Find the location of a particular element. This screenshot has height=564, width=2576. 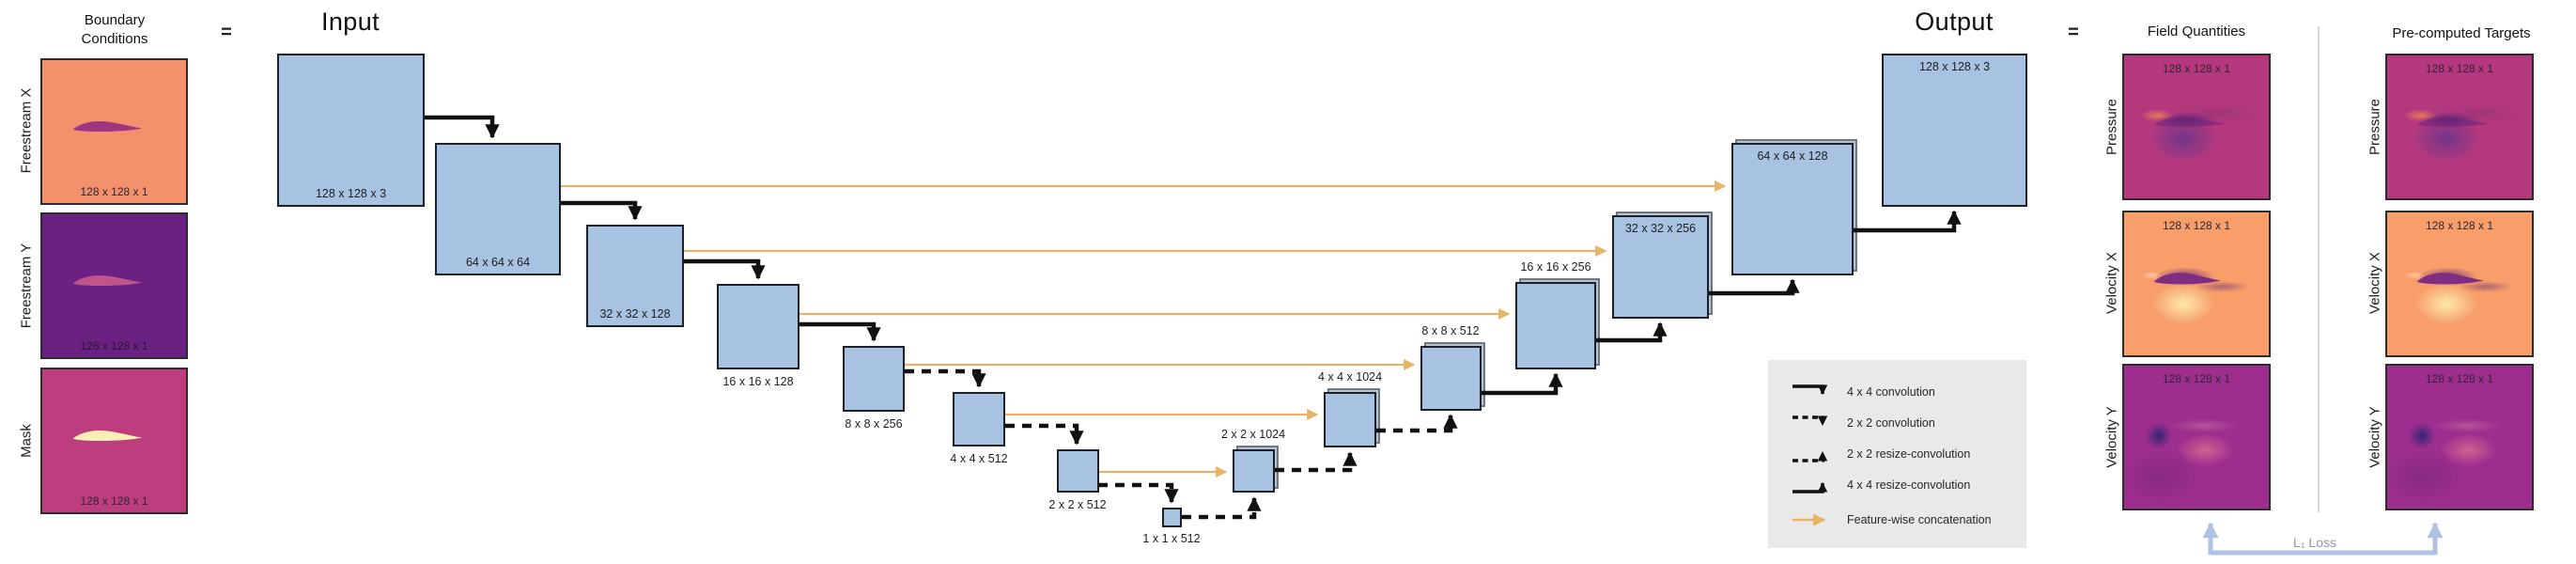

pressure-target-image: 128 x 128 x 1 is located at coordinates (2460, 127).